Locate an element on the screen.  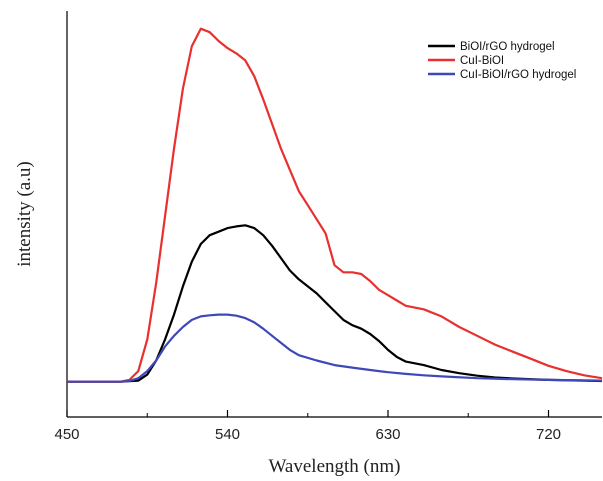
legend-label-2: CuI-BiOI/rGO hydrogel is located at coordinates (518, 75).